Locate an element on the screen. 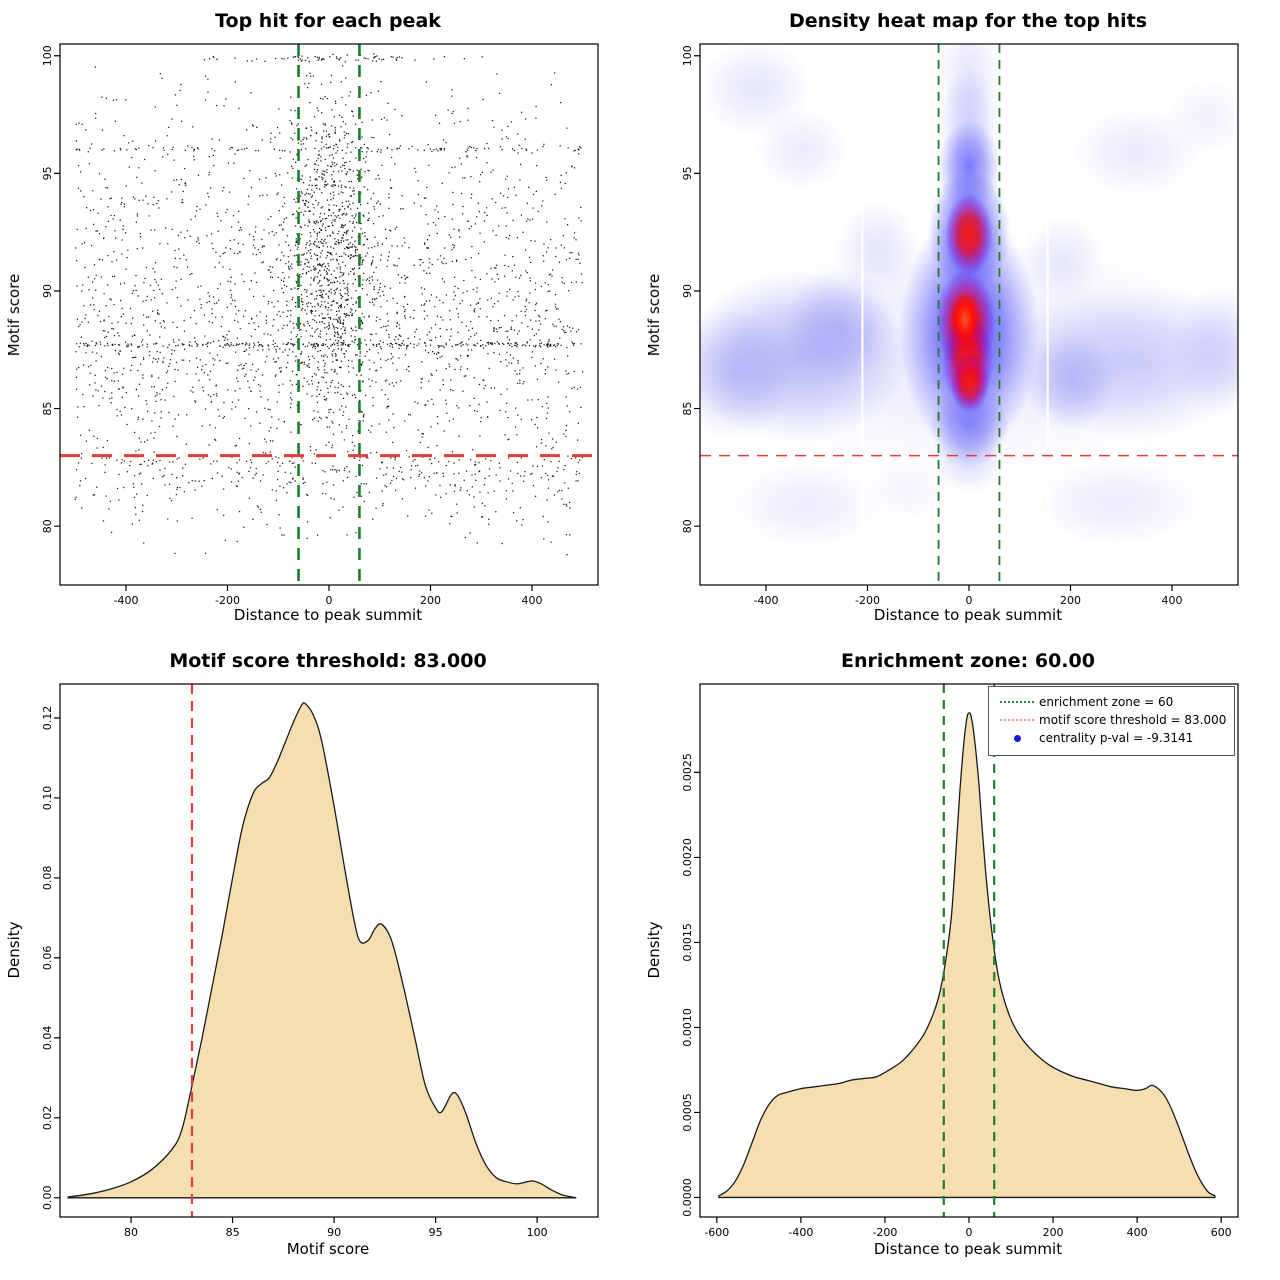 The image size is (1280, 1280). legend-item-score-threshold: motif score threshold = 83.000 is located at coordinates (1111, 720).